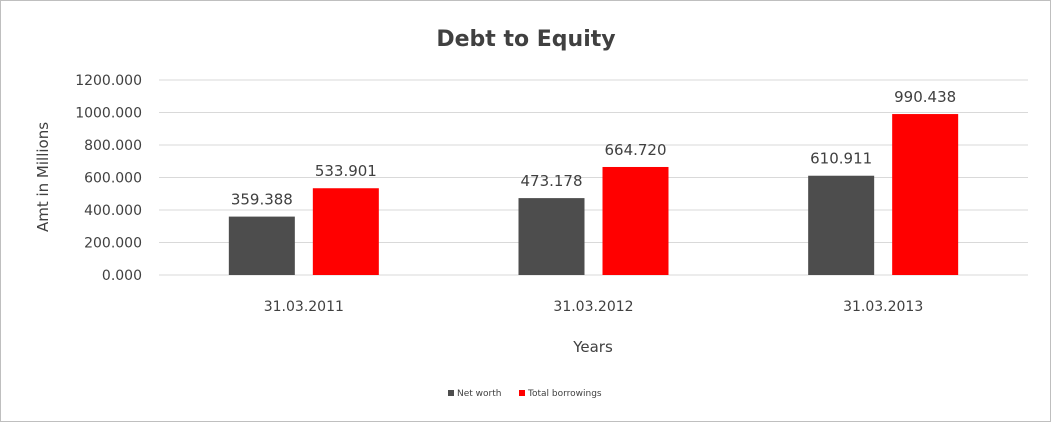  What do you see at coordinates (43, 177) in the screenshot?
I see `y-axis-label: Amt in Millions` at bounding box center [43, 177].